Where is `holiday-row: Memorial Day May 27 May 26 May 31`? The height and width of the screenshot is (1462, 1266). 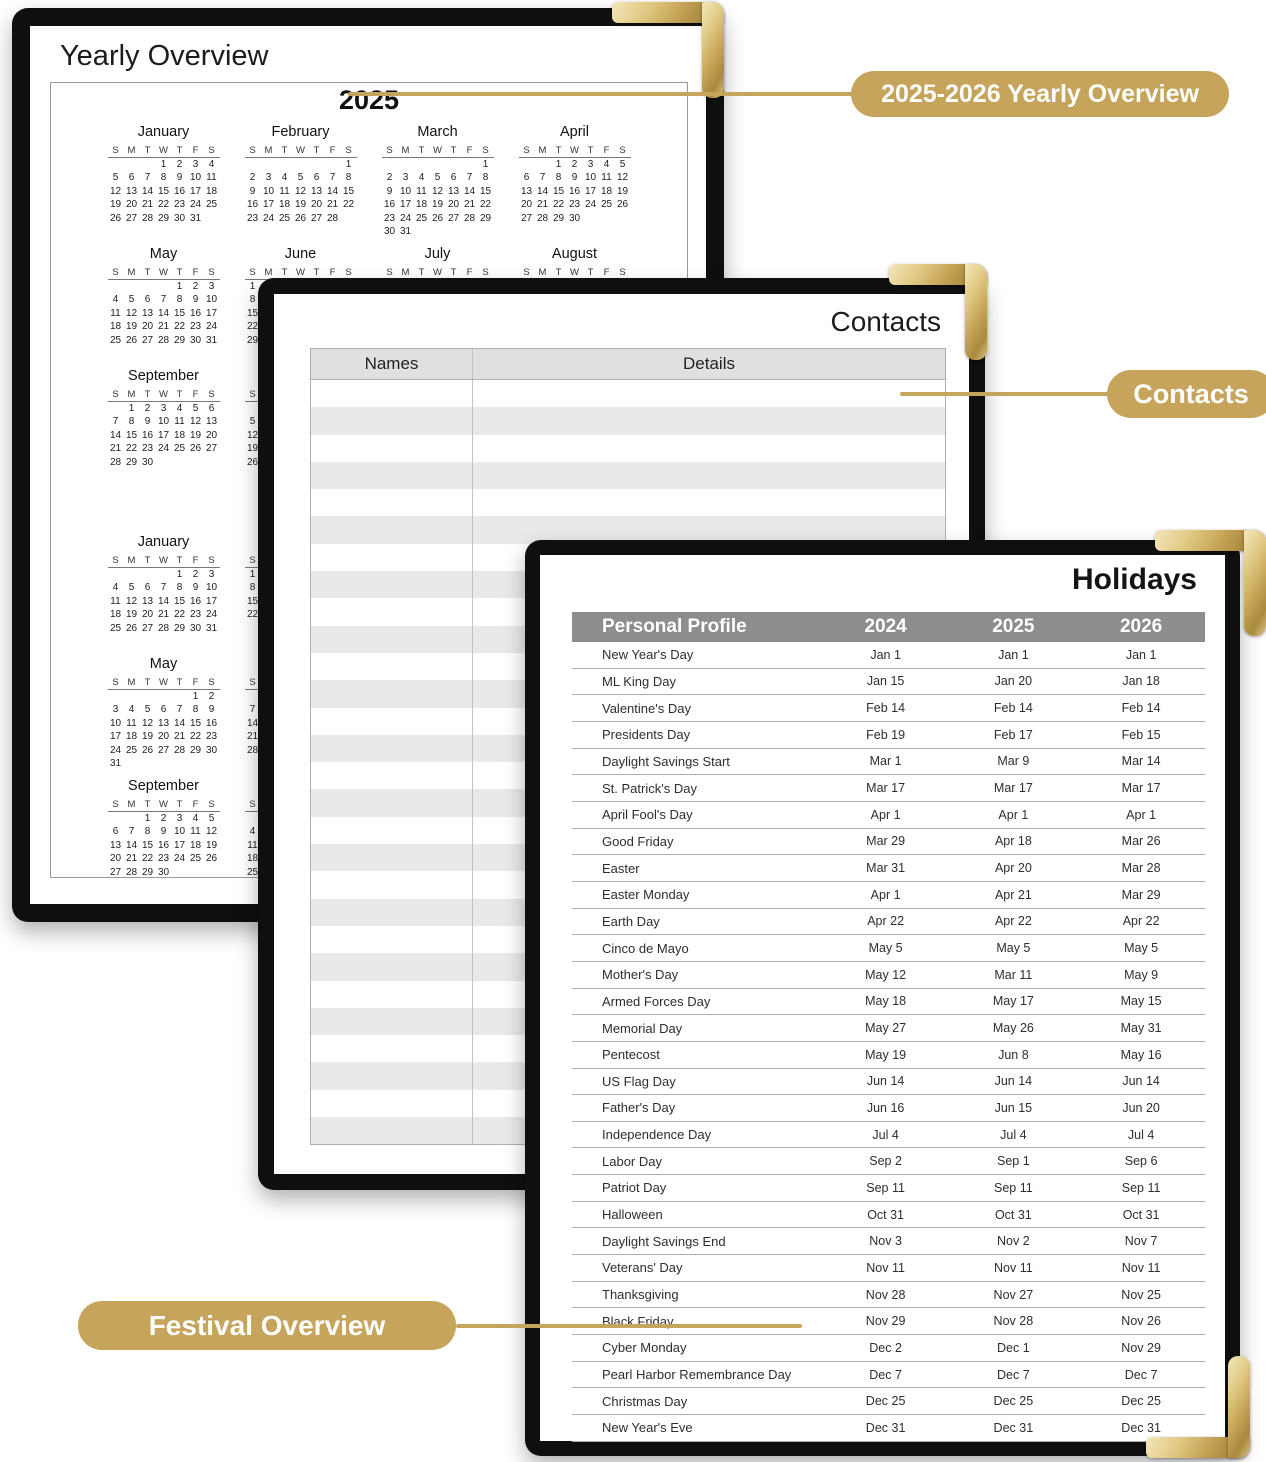 holiday-row: Memorial Day May 27 May 26 May 31 is located at coordinates (888, 1028).